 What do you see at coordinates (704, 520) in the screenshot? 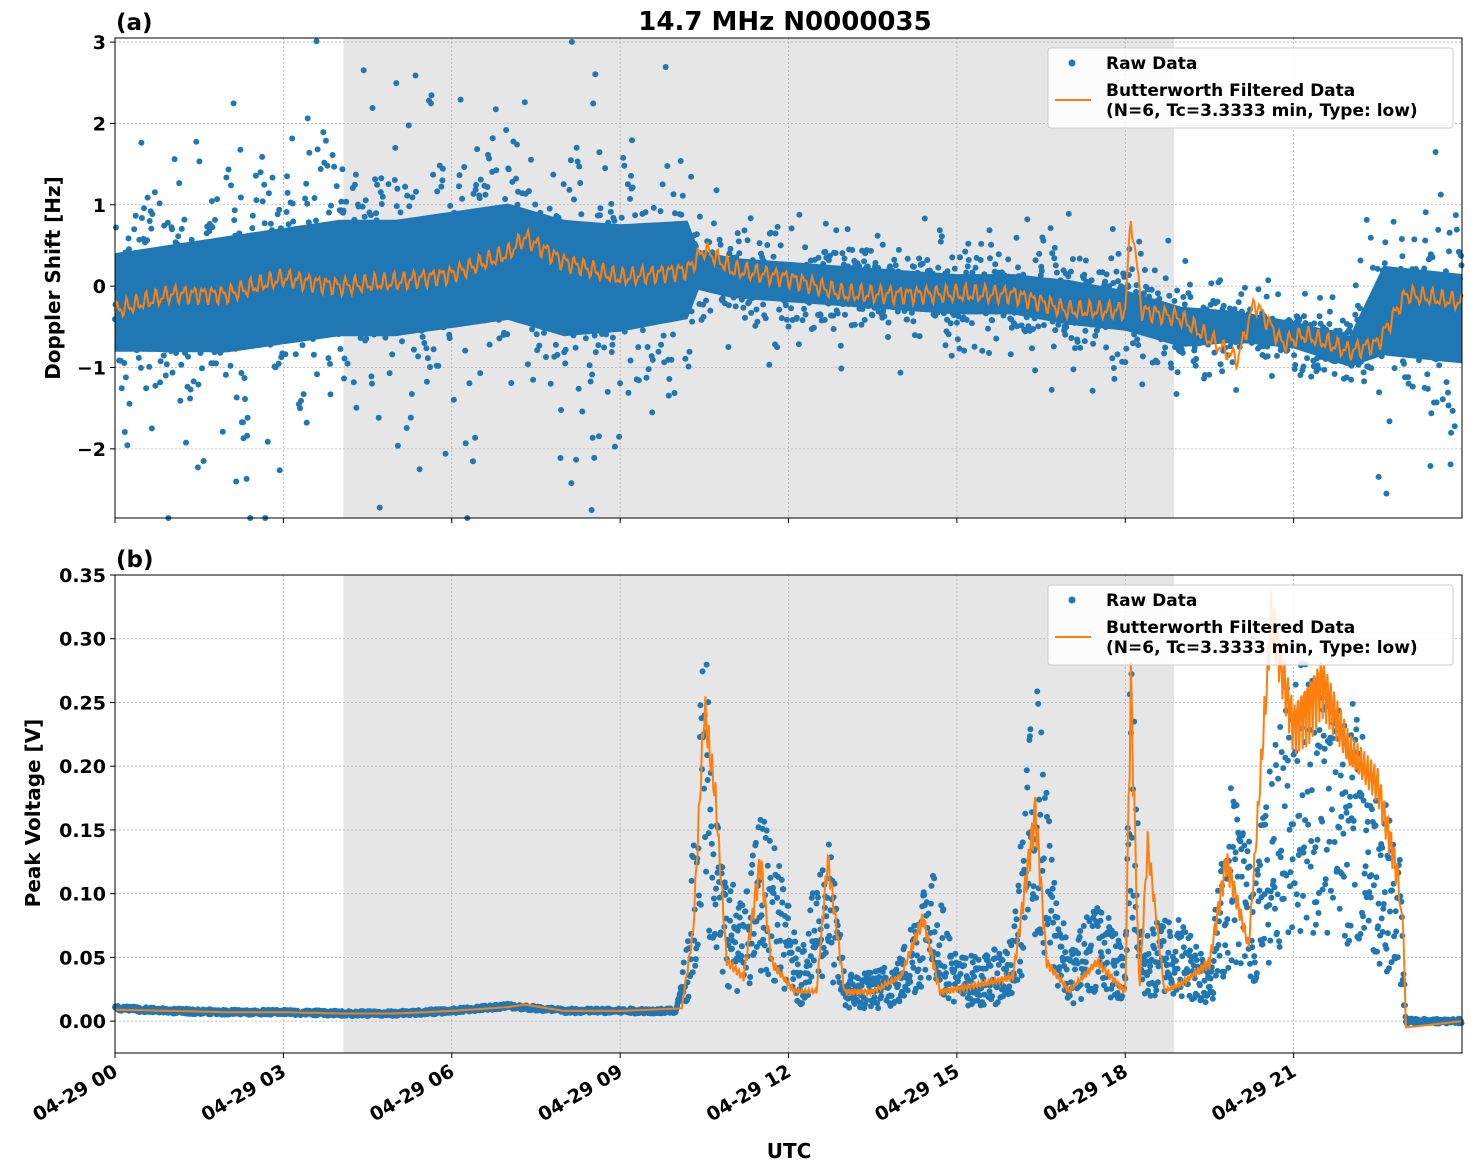
I see `panel-a-x-ticks` at bounding box center [704, 520].